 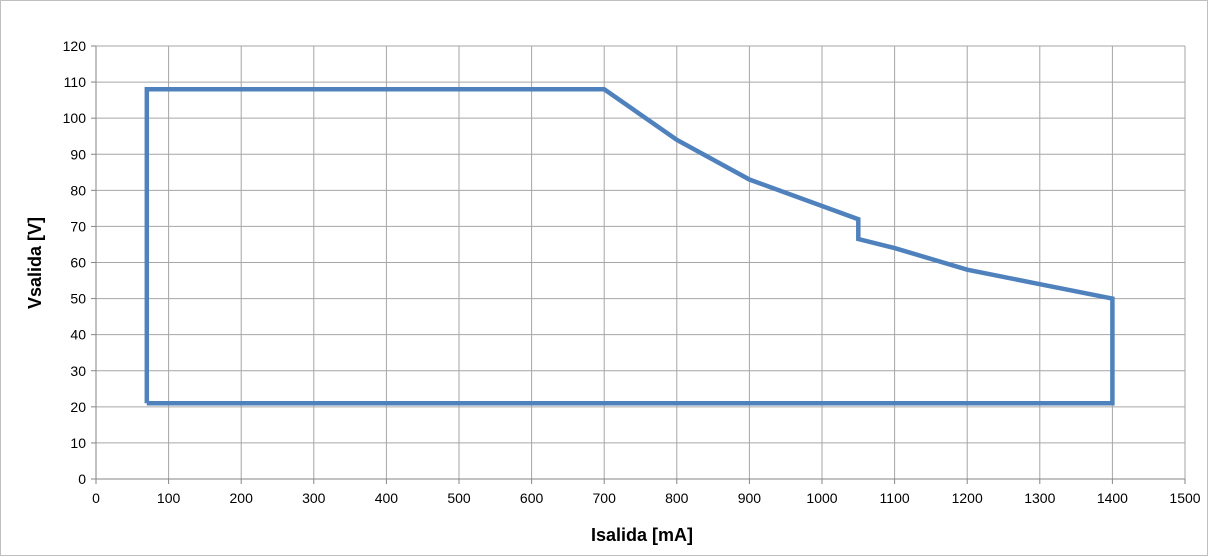 I want to click on x-tick-label: 1500, so click(x=1184, y=498).